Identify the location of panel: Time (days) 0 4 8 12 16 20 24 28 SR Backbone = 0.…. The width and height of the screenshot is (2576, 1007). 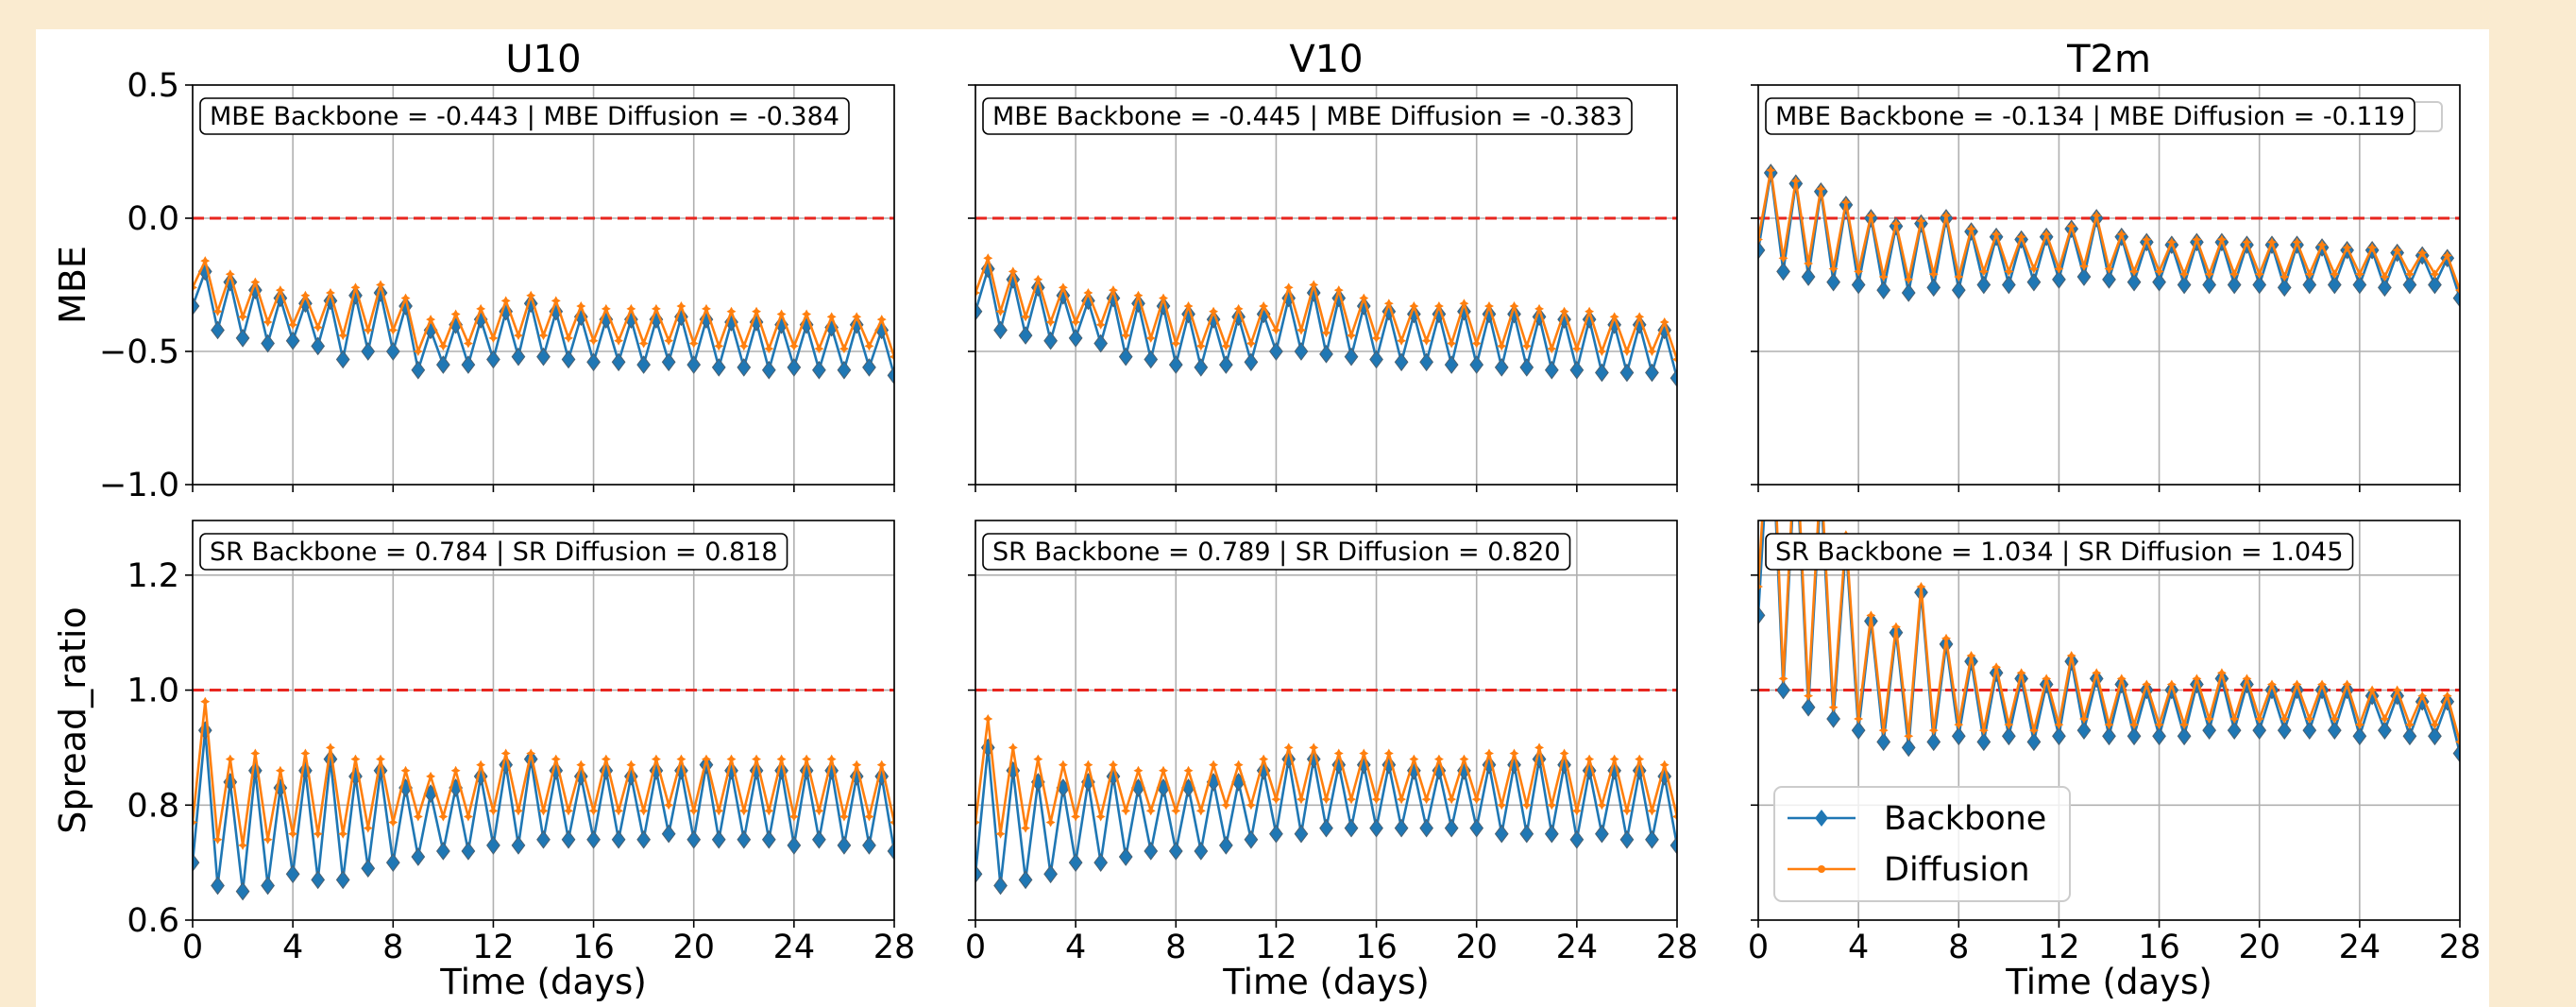
(1331, 761).